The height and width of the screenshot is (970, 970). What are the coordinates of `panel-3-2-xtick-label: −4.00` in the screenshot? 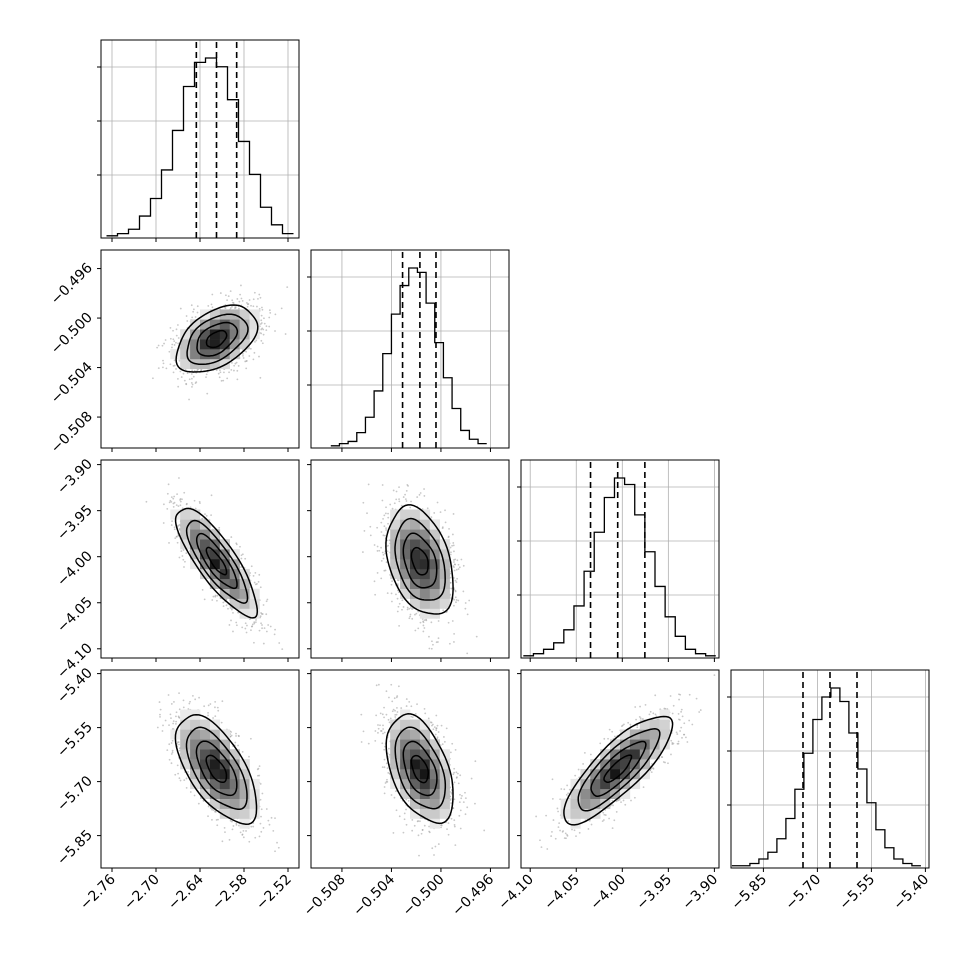 It's located at (608, 893).